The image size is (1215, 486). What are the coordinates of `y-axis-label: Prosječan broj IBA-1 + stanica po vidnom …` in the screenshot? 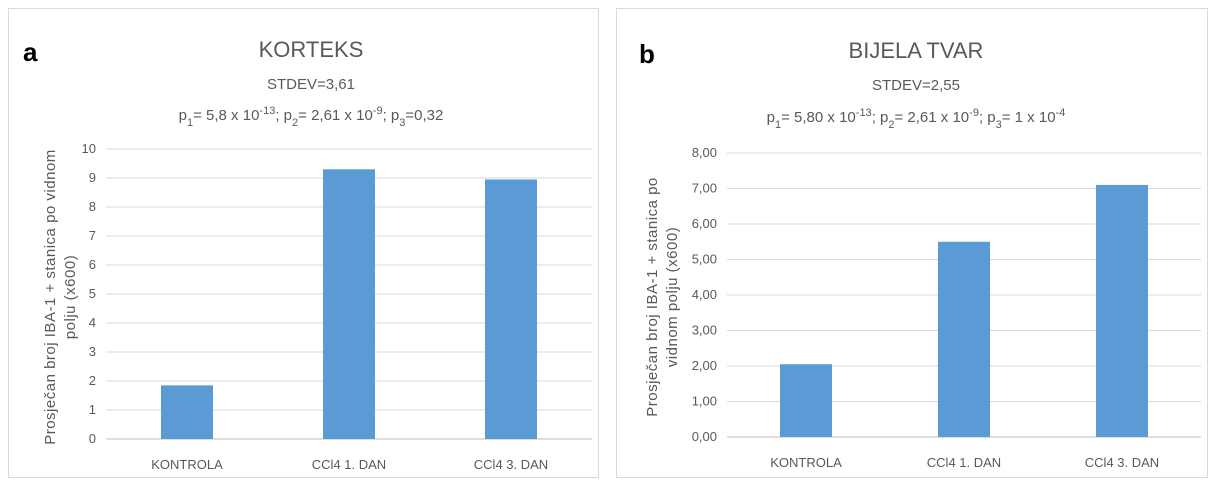 It's located at (662, 297).